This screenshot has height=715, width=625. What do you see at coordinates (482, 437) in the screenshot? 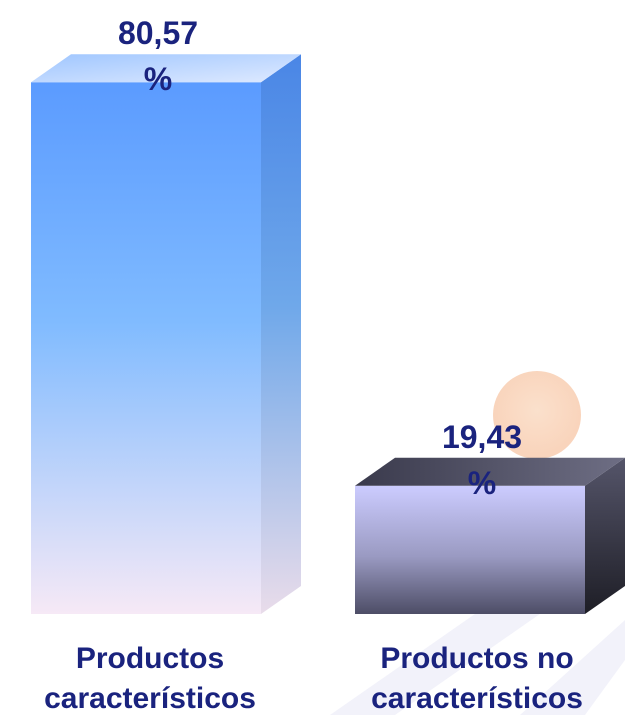
I see `data-label-2-value: 19,43` at bounding box center [482, 437].